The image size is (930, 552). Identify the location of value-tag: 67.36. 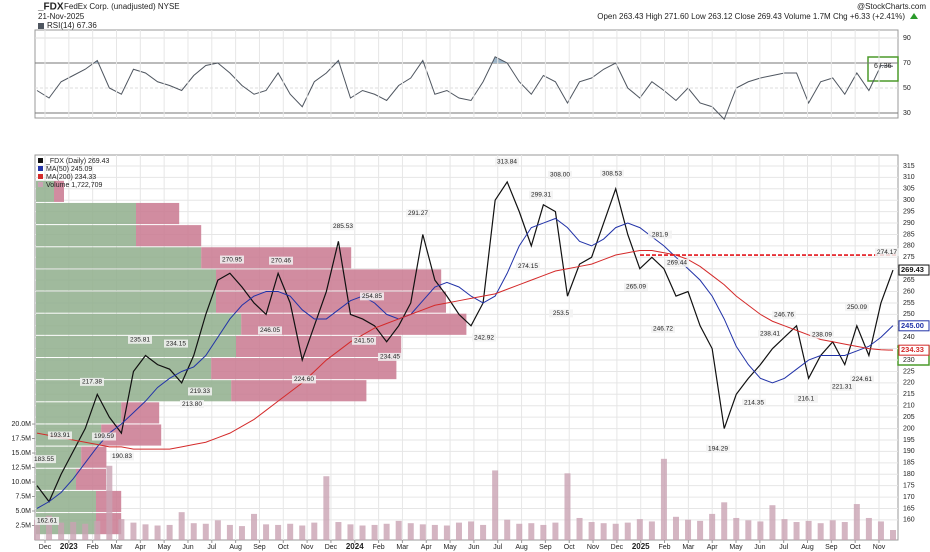
(883, 66).